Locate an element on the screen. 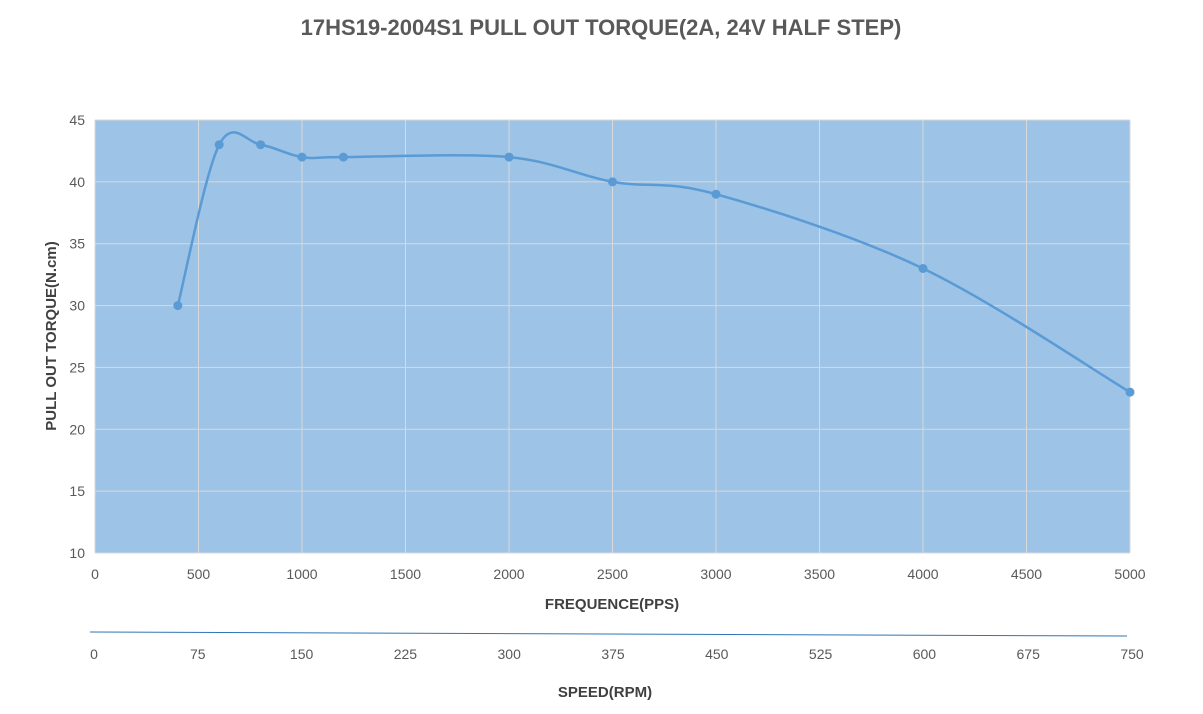  x-tick-label: 0 is located at coordinates (95, 574).